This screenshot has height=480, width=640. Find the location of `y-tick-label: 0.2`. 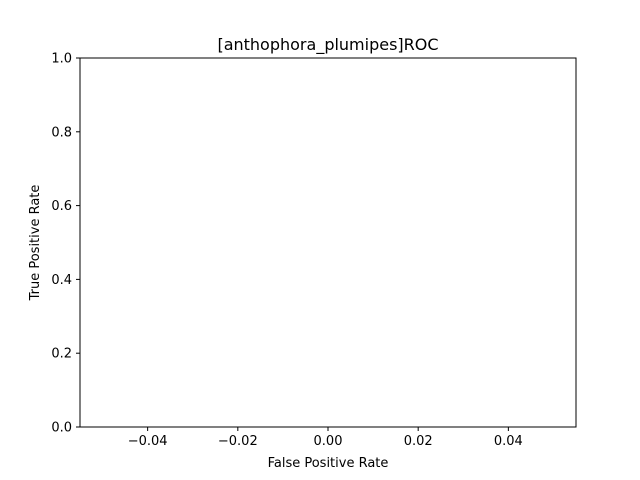

y-tick-label: 0.2 is located at coordinates (61, 354).